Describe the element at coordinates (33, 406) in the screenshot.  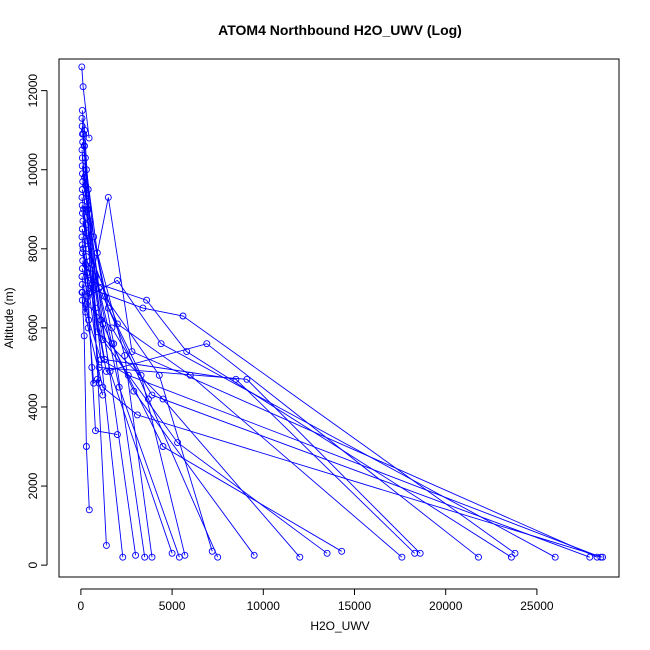
I see `y-tick-label: 4000` at that location.